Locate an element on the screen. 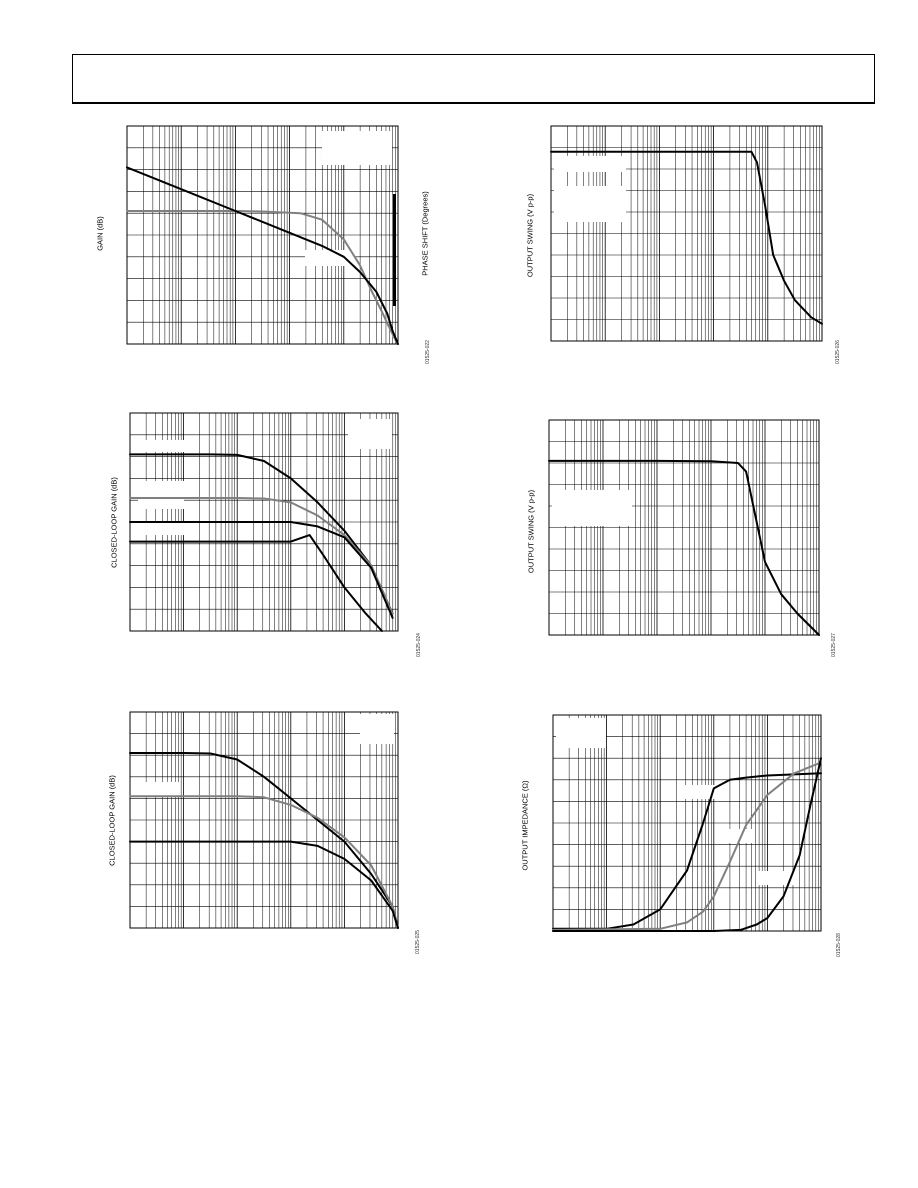  gain-phase-chart is located at coordinates (262, 235).